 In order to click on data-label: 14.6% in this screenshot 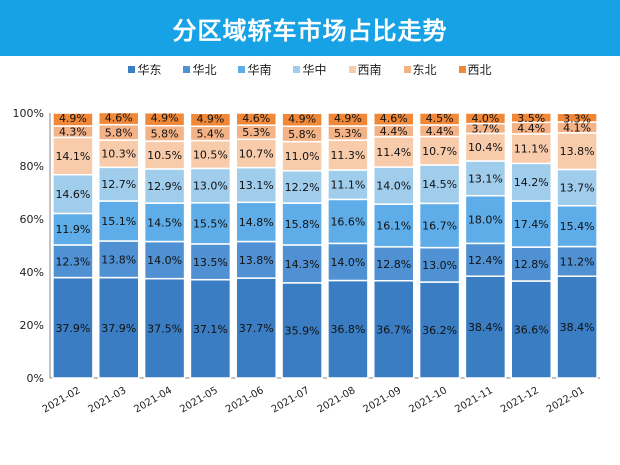, I will do `click(72, 194)`.